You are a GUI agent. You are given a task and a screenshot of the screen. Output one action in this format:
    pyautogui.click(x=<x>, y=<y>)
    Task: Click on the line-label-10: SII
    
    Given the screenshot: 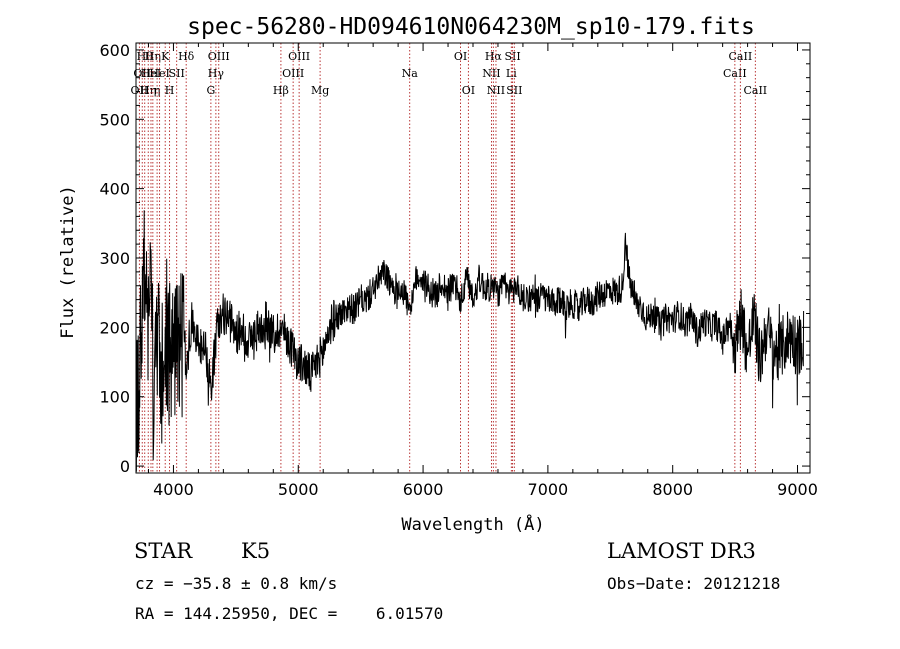 What is the action you would take?
    pyautogui.click(x=177, y=73)
    